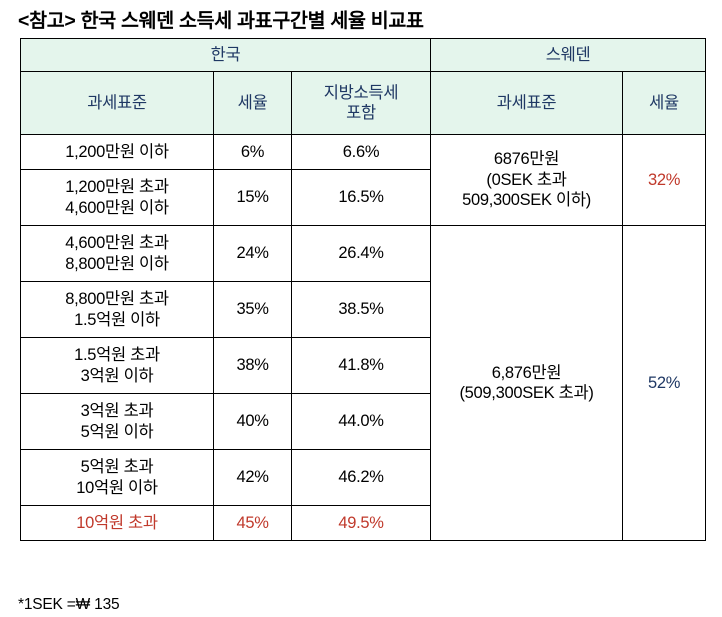 The width and height of the screenshot is (722, 617). I want to click on country-header-row: 한국 스웨덴, so click(363, 55).